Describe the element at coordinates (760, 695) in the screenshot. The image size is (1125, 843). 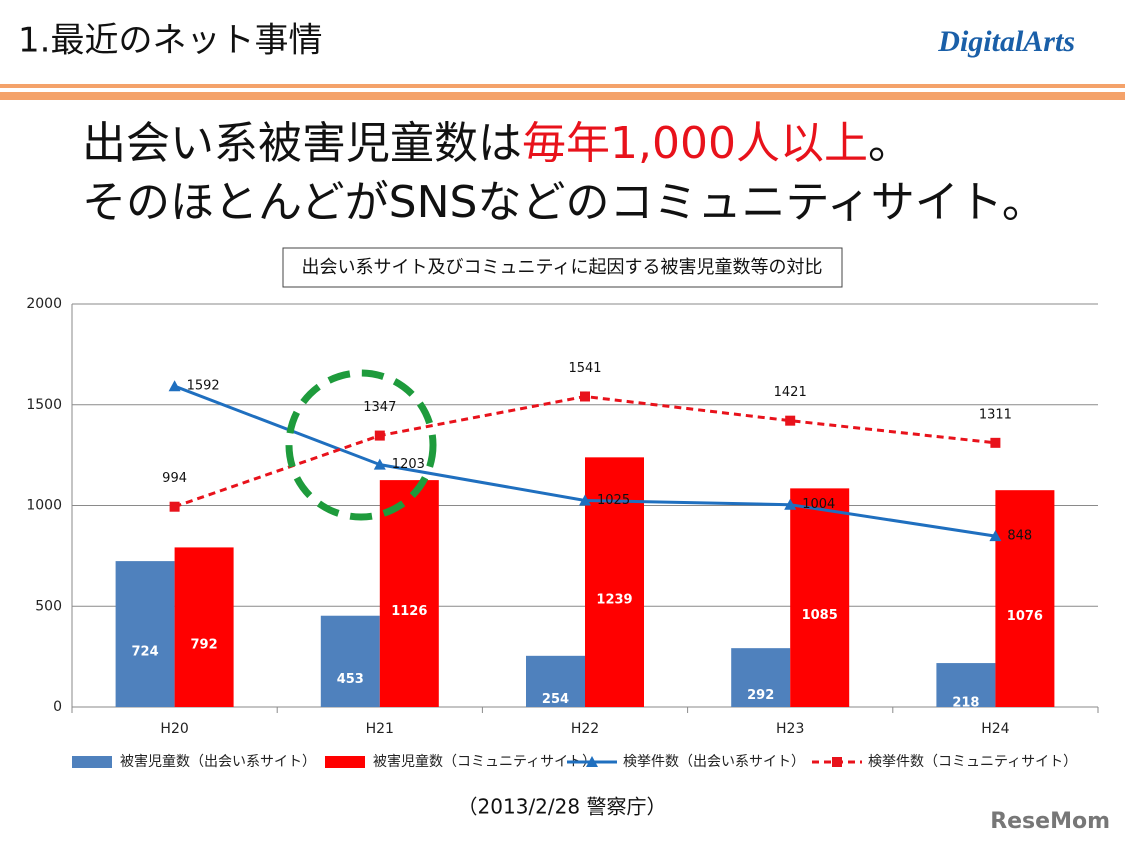
I see `bar-label: 292` at that location.